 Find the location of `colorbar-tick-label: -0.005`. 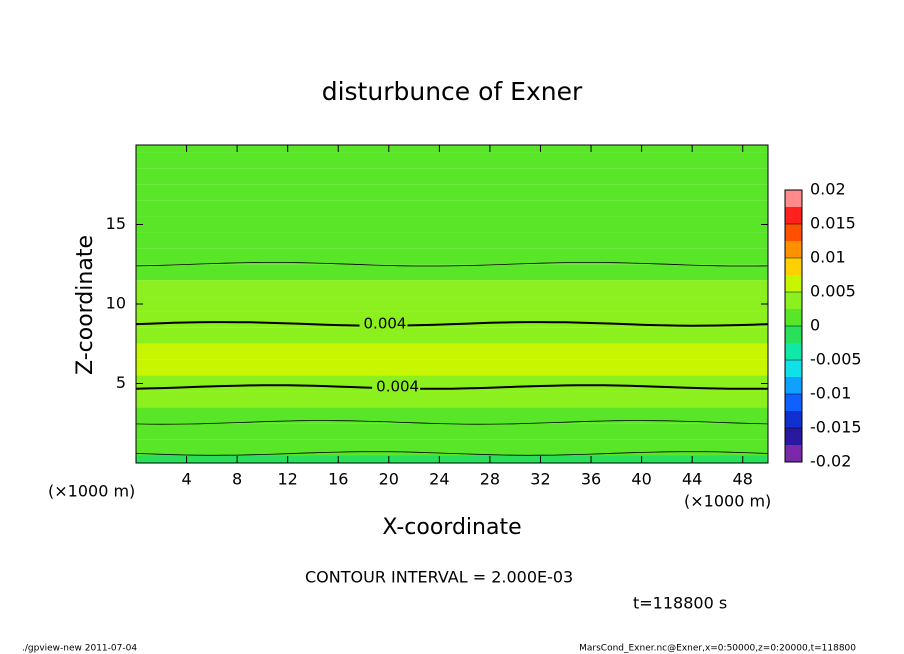

colorbar-tick-label: -0.005 is located at coordinates (836, 359).